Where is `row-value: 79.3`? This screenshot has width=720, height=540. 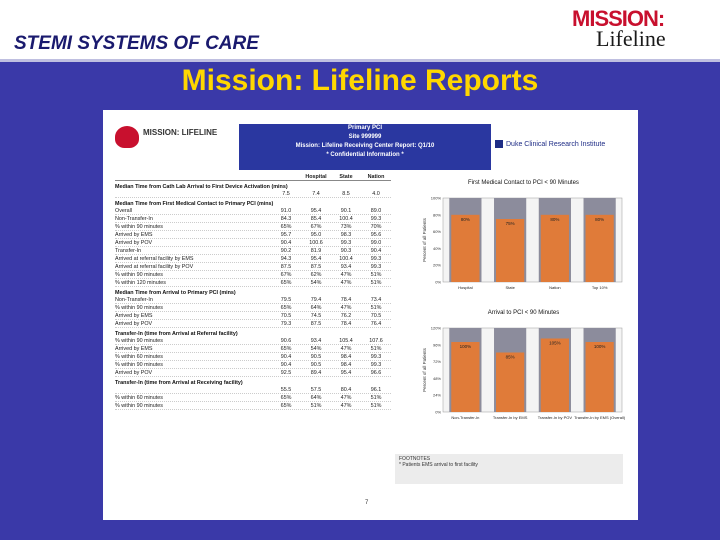 row-value: 79.3 is located at coordinates (286, 323).